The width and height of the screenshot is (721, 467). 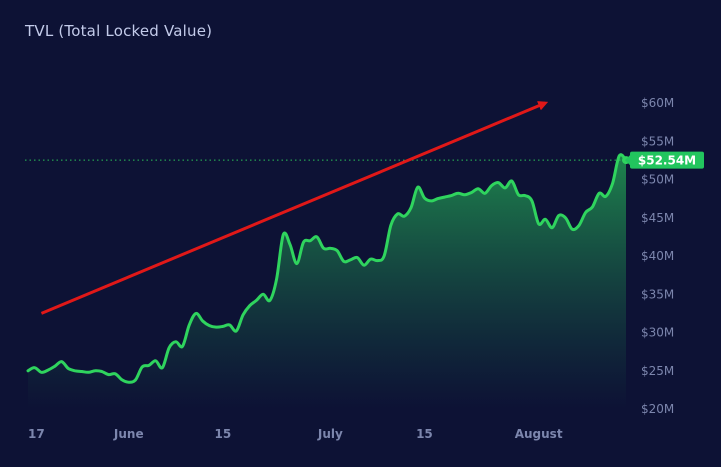 I want to click on y-tick-label: $25M, so click(x=657, y=371).